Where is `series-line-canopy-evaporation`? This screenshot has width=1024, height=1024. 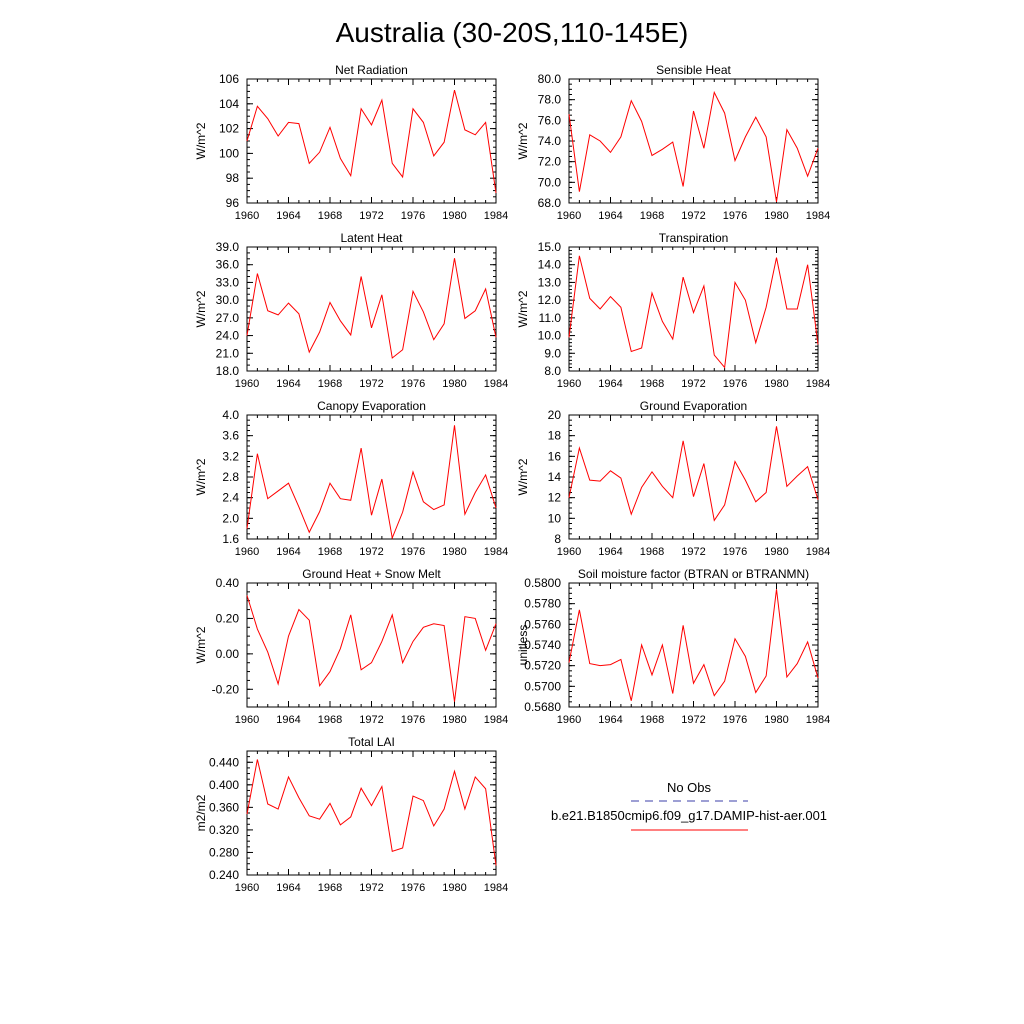 series-line-canopy-evaporation is located at coordinates (371, 482).